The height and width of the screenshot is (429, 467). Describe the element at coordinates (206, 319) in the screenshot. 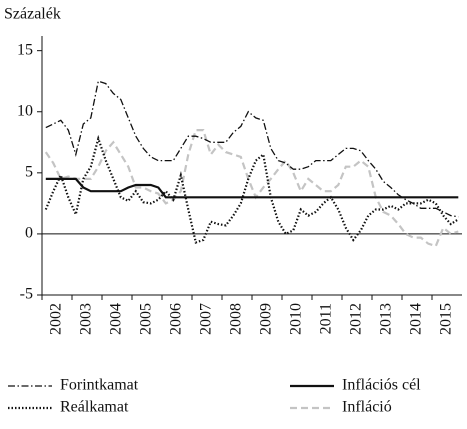

I see `x-tick-label: 2007` at that location.